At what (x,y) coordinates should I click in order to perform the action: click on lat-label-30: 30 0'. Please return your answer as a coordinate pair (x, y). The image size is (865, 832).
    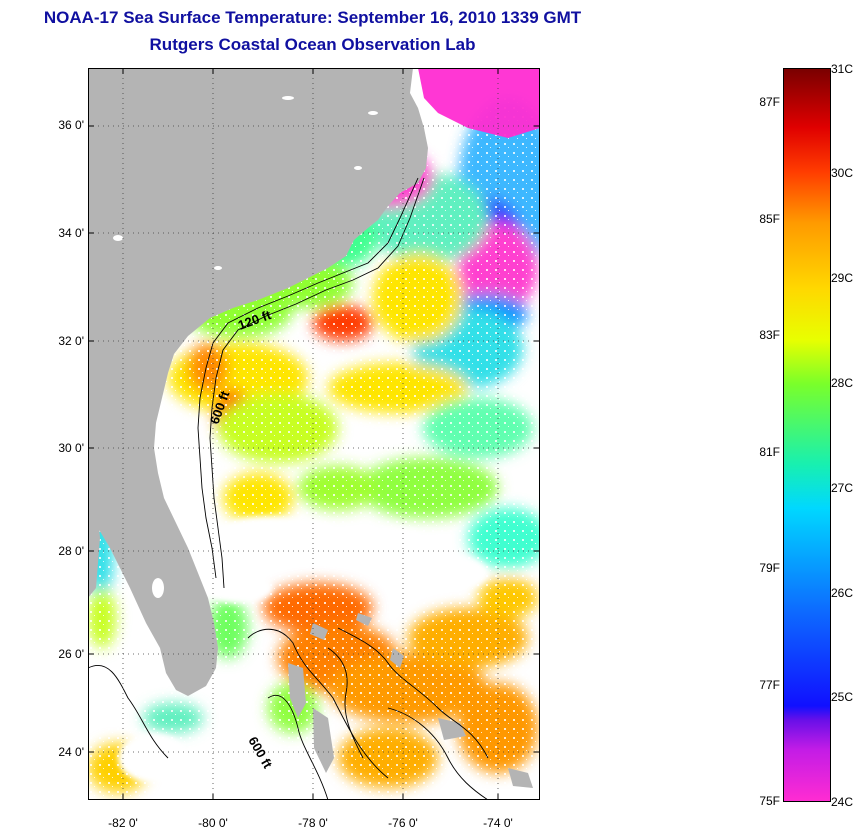
    Looking at the image, I should click on (71, 448).